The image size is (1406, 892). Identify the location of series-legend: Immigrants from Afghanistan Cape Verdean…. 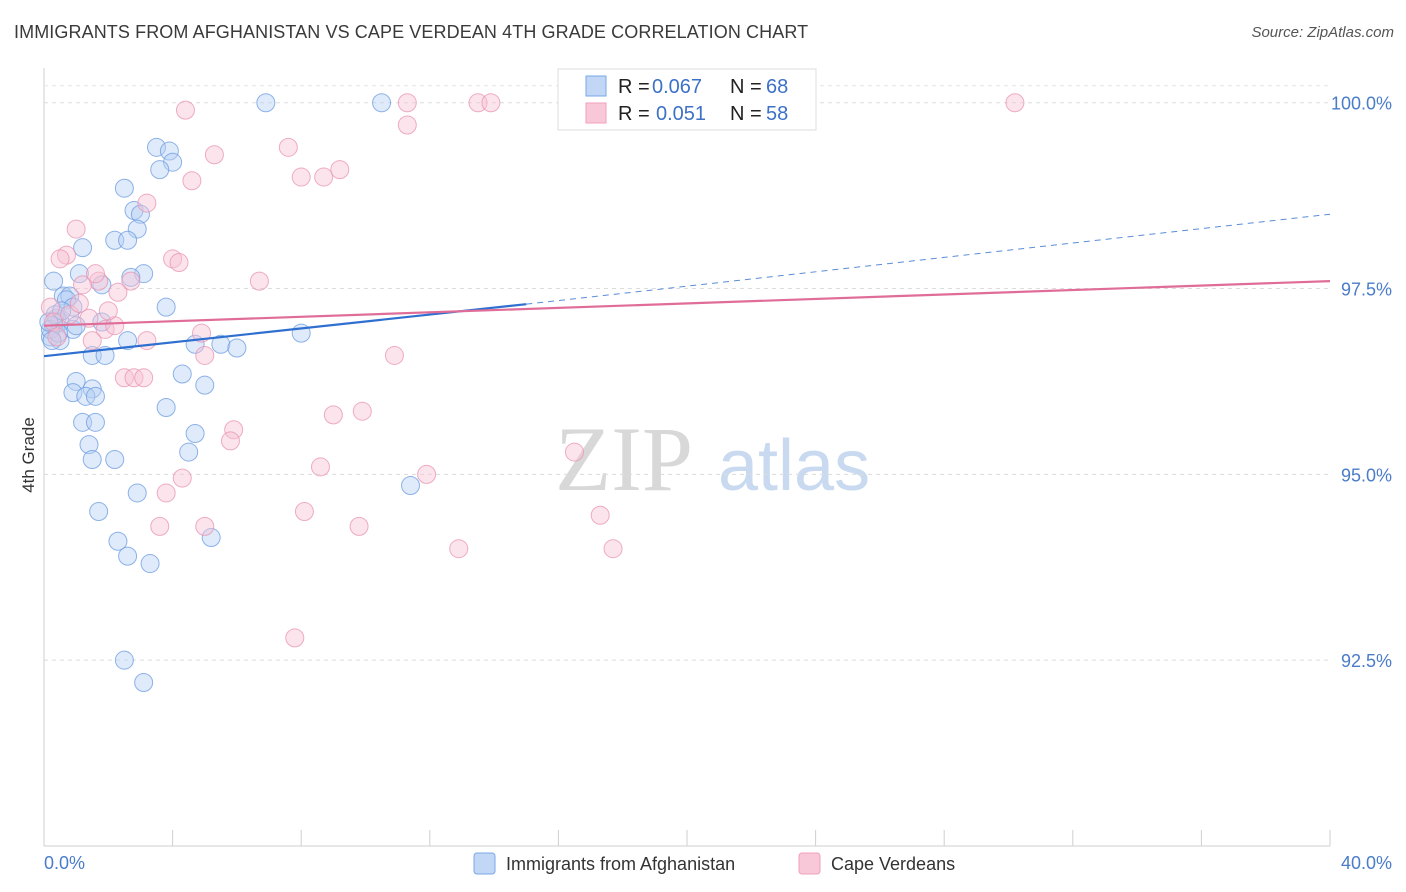
(714, 863).